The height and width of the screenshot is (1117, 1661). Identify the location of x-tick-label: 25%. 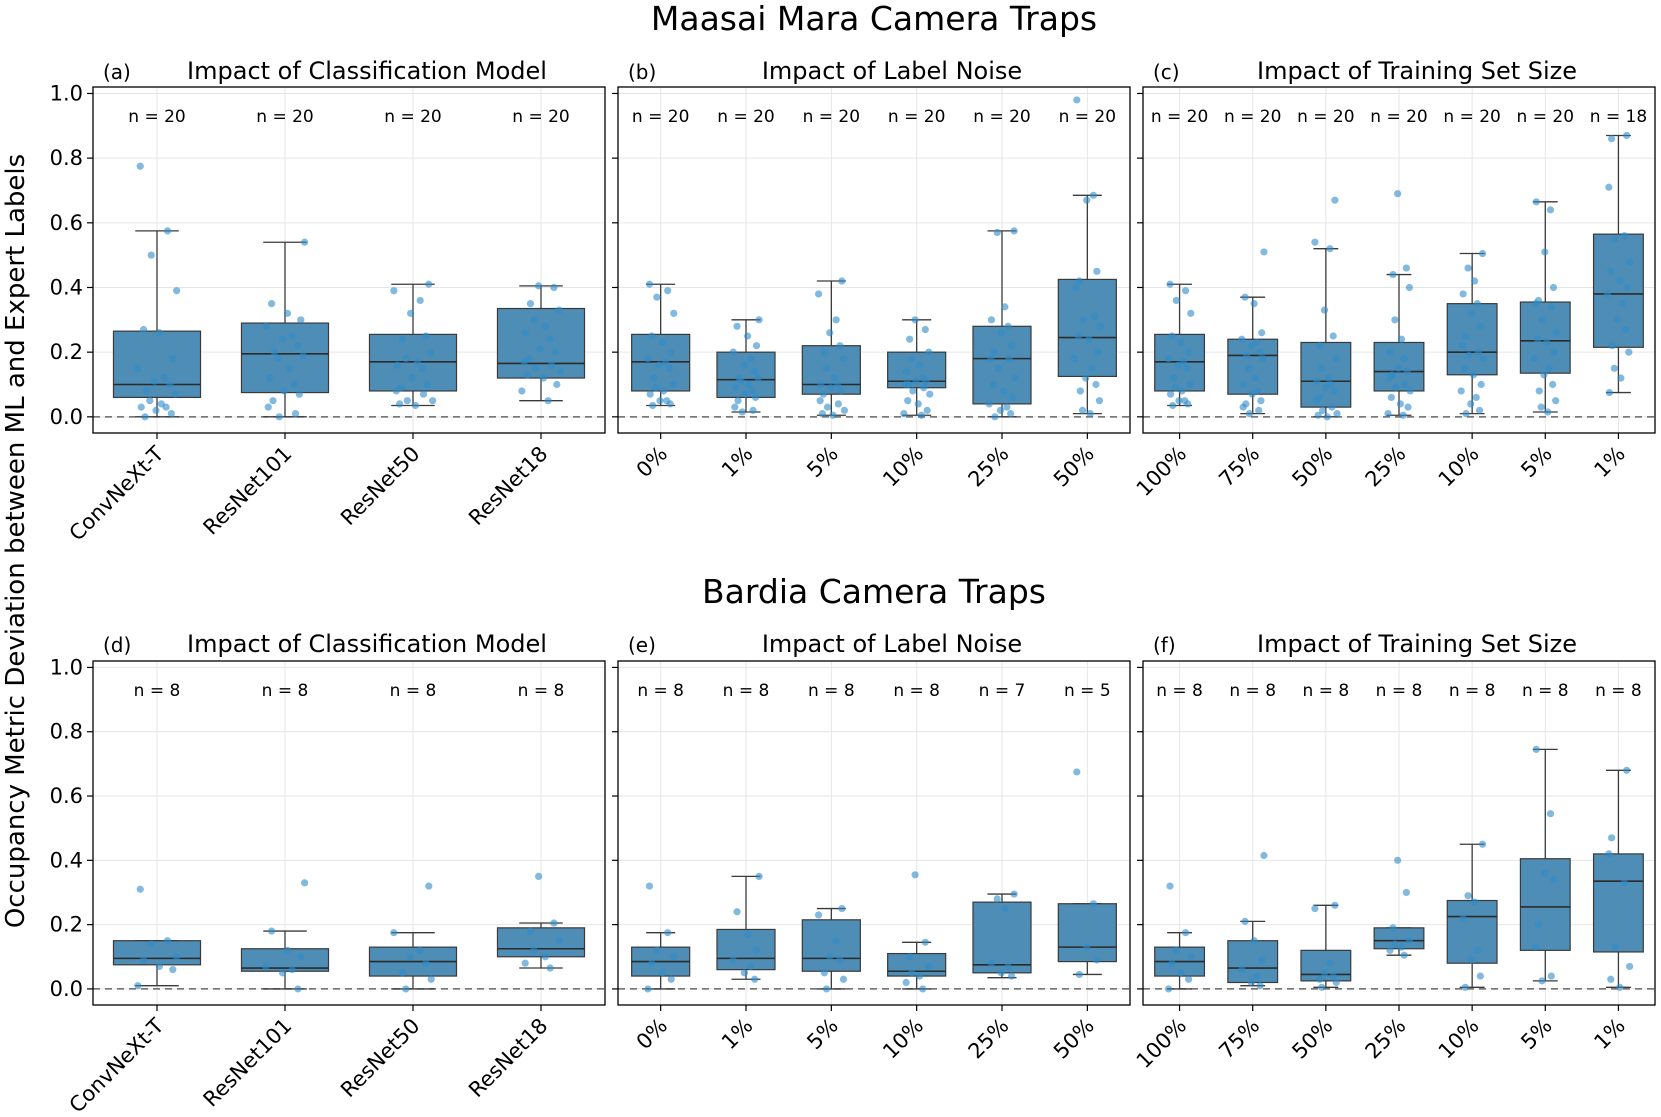
(1386, 467).